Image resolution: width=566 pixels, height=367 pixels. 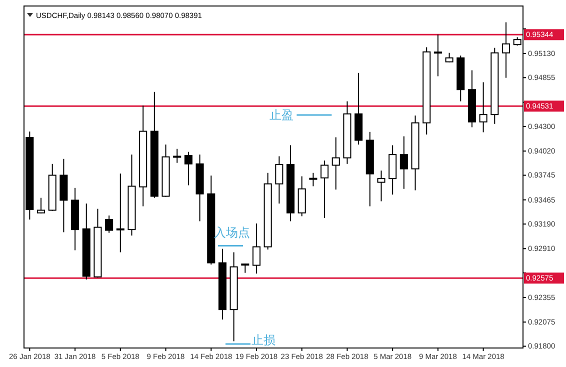 What do you see at coordinates (264, 340) in the screenshot?
I see `annotation: 止损` at bounding box center [264, 340].